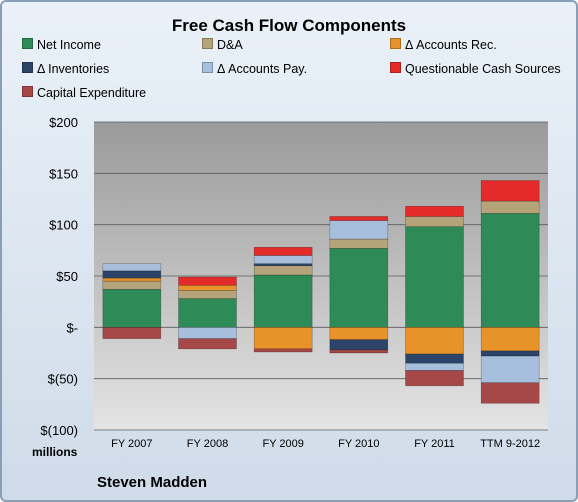 This screenshot has height=502, width=578. Describe the element at coordinates (63, 173) in the screenshot. I see `y-tick-label: $150` at that location.